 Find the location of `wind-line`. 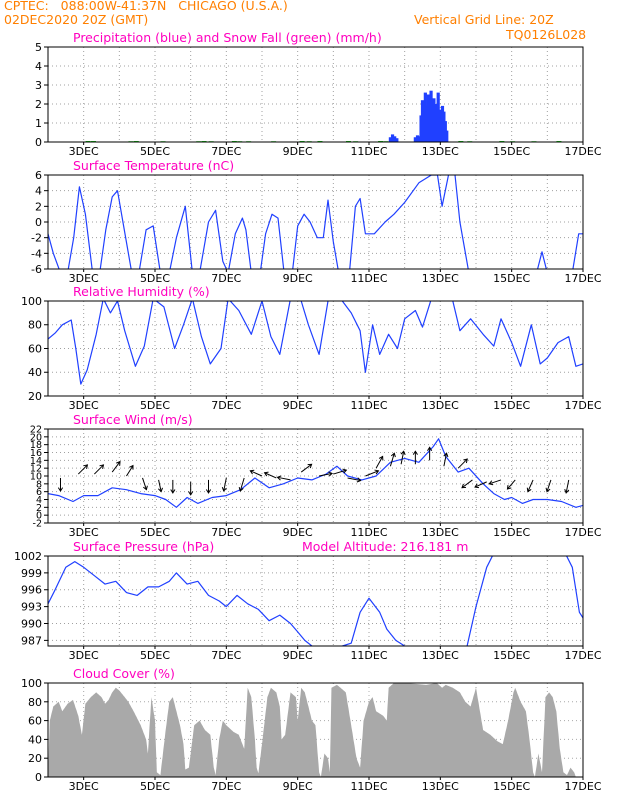

wind-line is located at coordinates (315, 473).